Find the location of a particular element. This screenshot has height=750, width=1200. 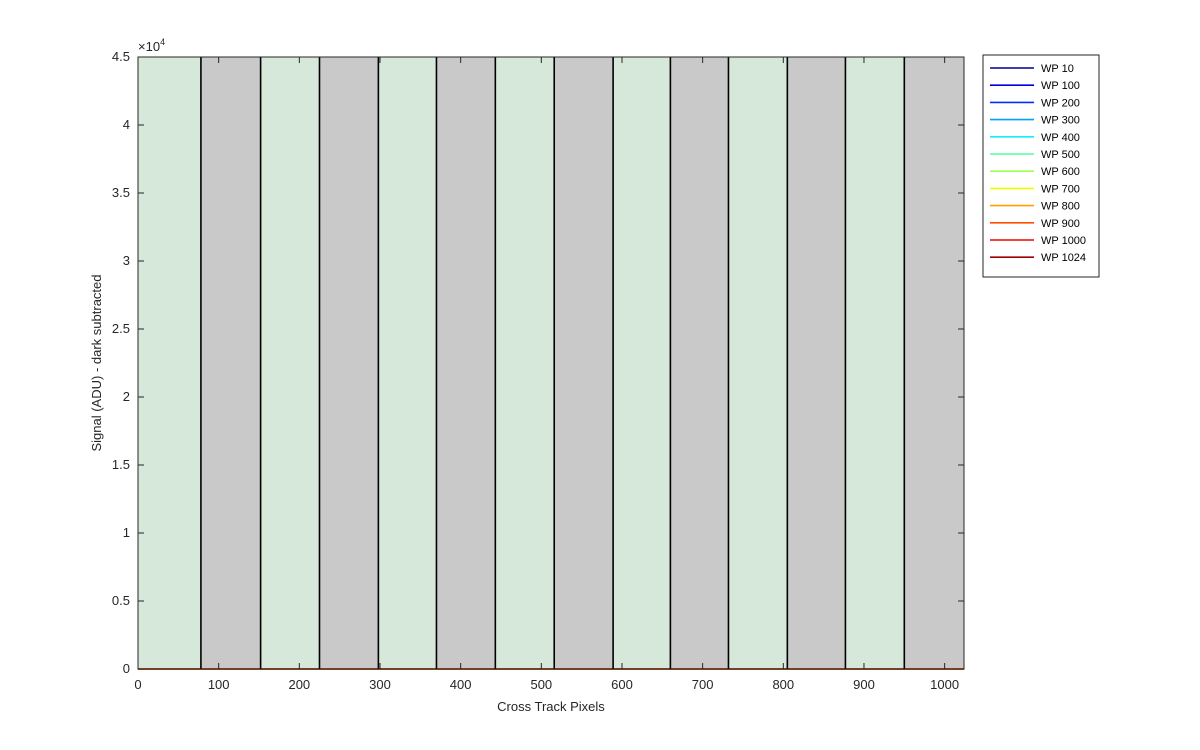

y-tick-label: 2 is located at coordinates (126, 396).